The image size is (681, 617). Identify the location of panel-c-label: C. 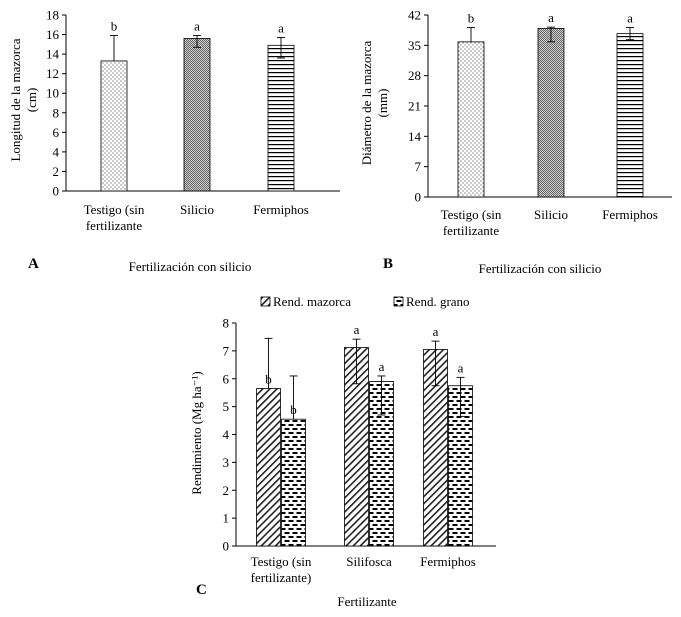
(201, 590).